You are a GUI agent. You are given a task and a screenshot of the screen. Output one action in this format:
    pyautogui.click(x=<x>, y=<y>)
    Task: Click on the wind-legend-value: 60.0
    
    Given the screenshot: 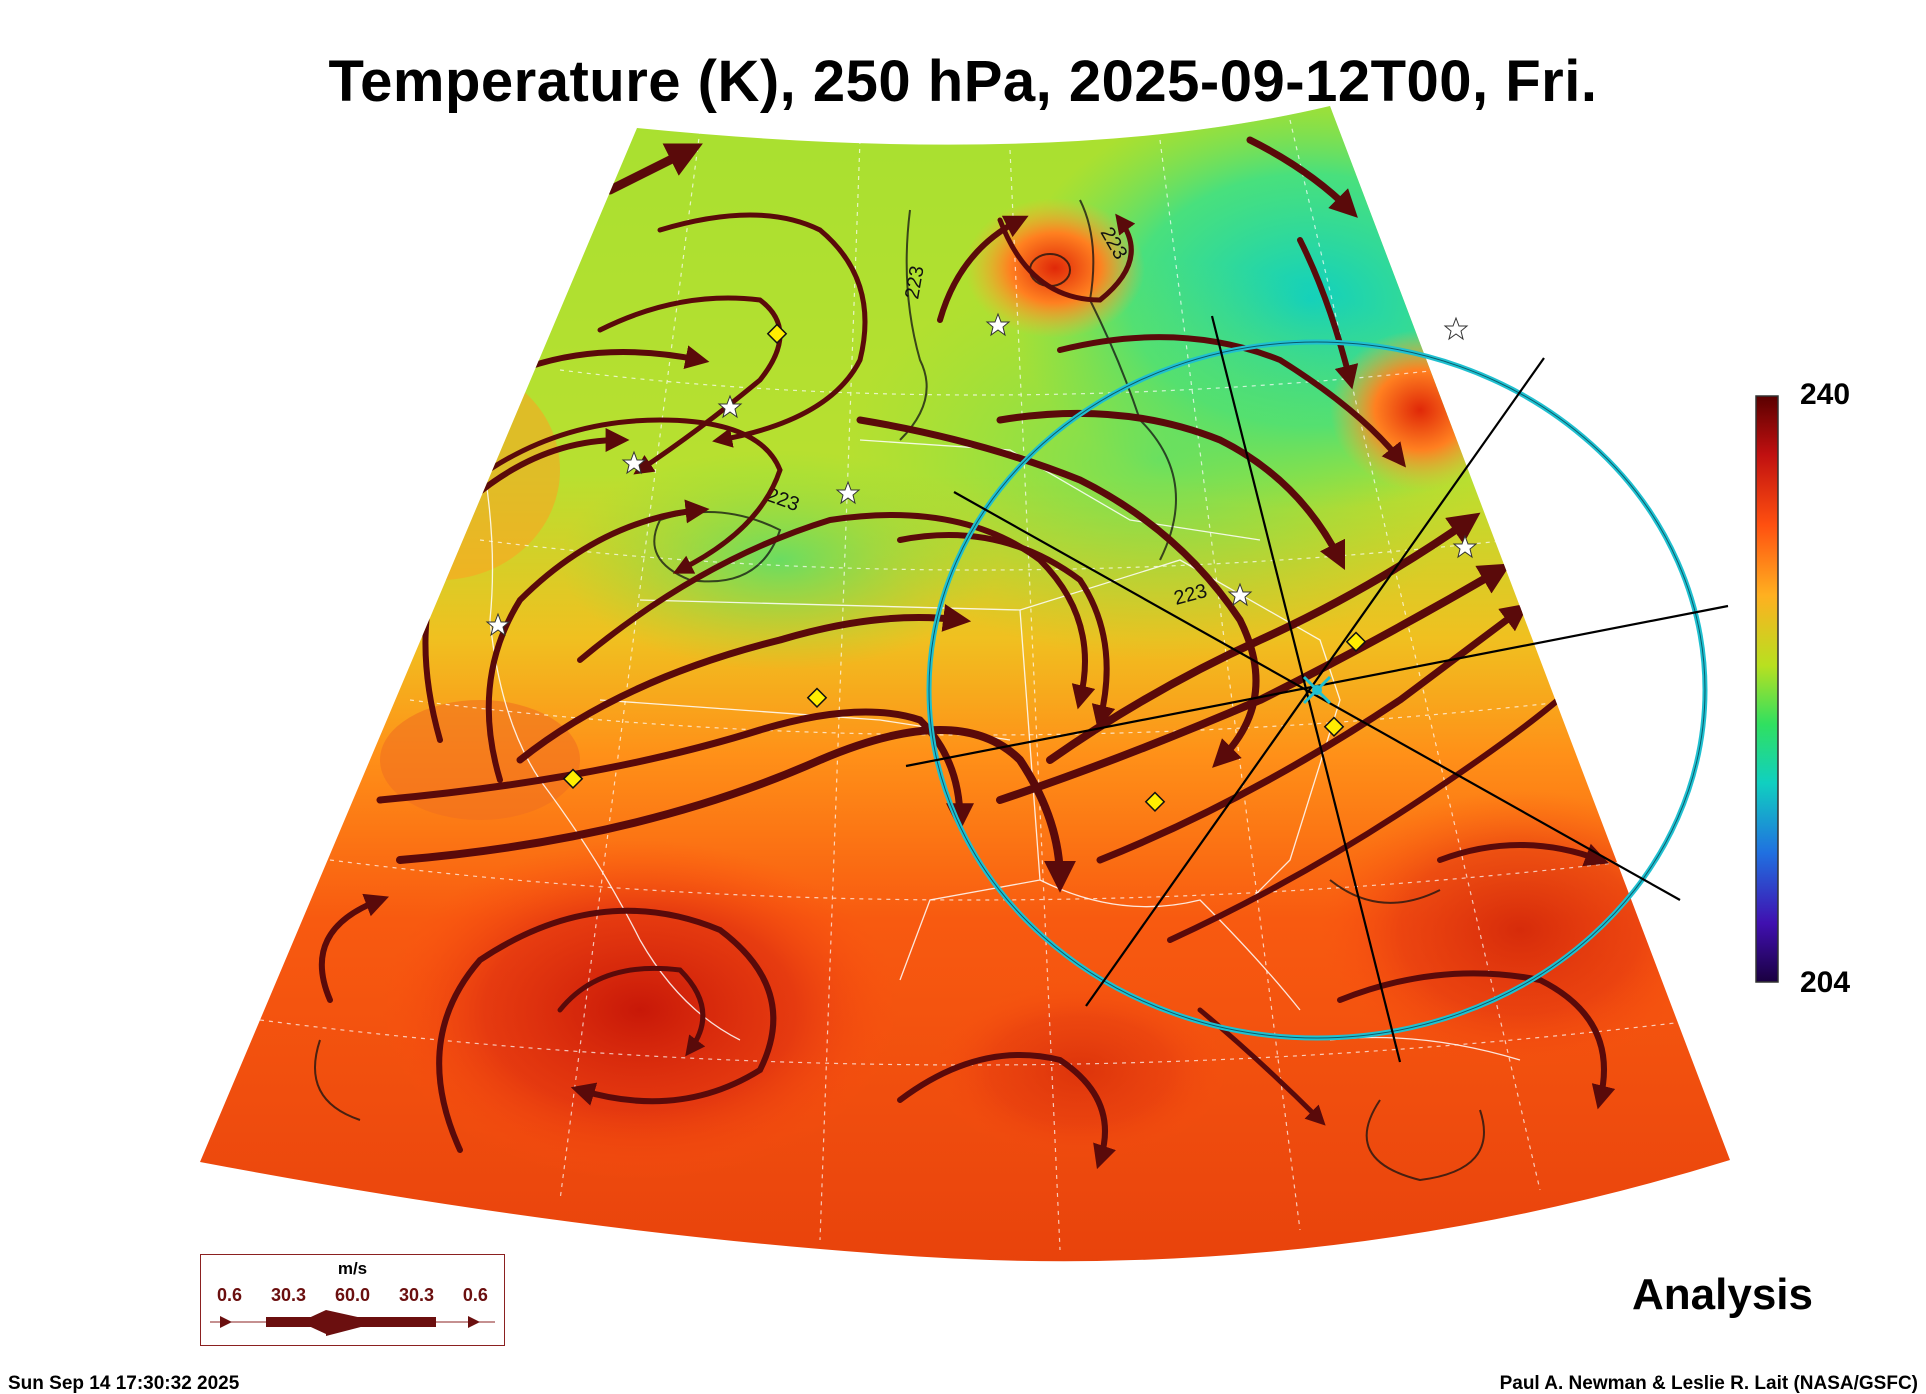 What is the action you would take?
    pyautogui.click(x=352, y=1295)
    